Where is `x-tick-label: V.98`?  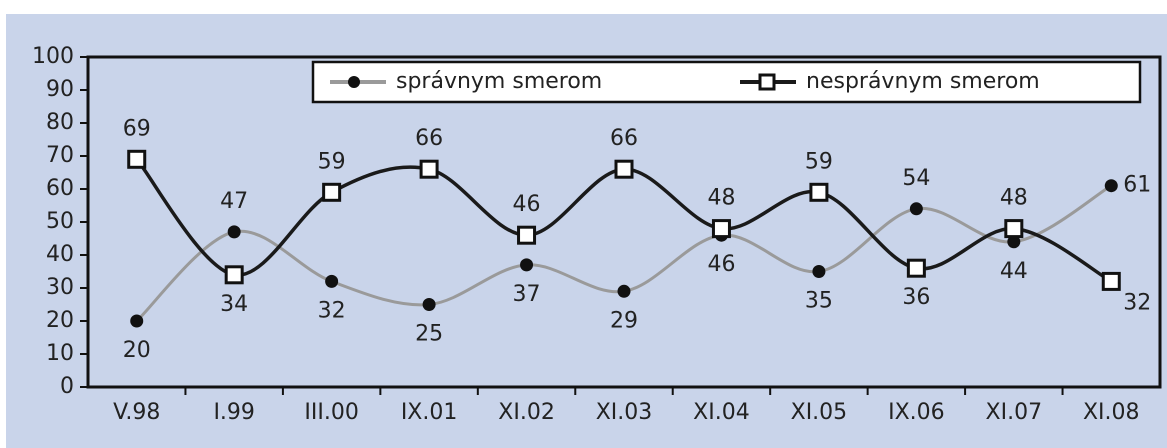 x-tick-label: V.98 is located at coordinates (136, 412).